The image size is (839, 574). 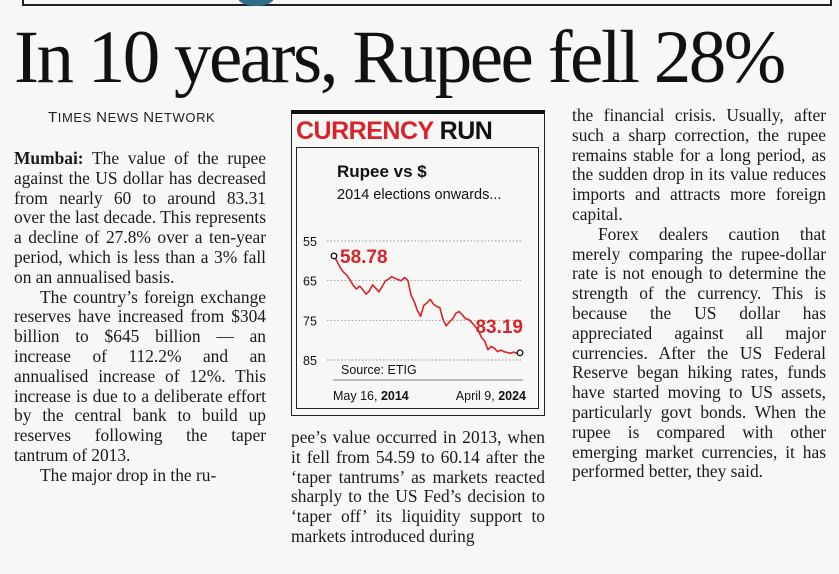 I want to click on x-start-label: May 16, 2014, so click(x=371, y=396).